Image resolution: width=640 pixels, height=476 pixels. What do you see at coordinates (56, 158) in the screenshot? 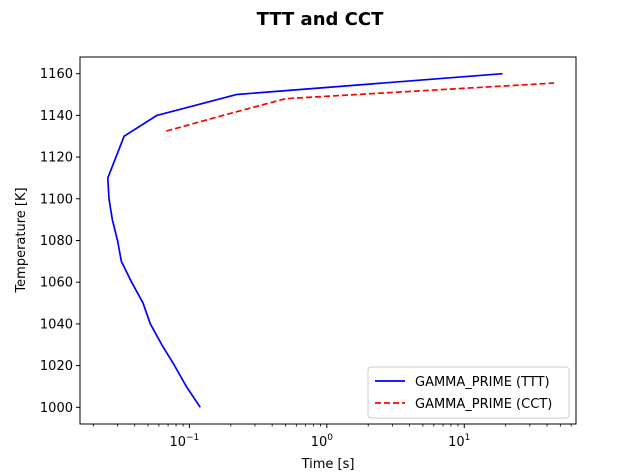
I see `y-tick-label: 1120` at bounding box center [56, 158].